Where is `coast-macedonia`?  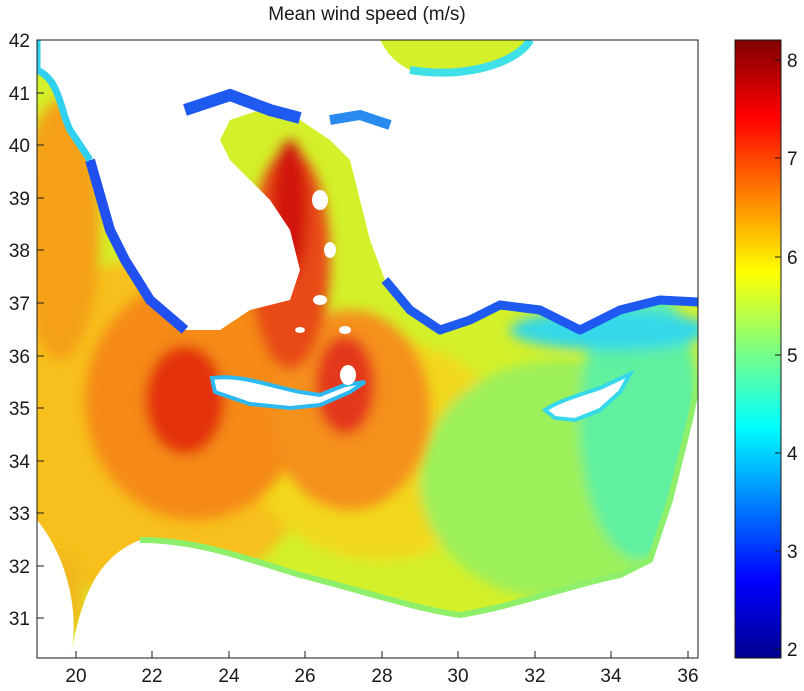
coast-macedonia is located at coordinates (242, 106).